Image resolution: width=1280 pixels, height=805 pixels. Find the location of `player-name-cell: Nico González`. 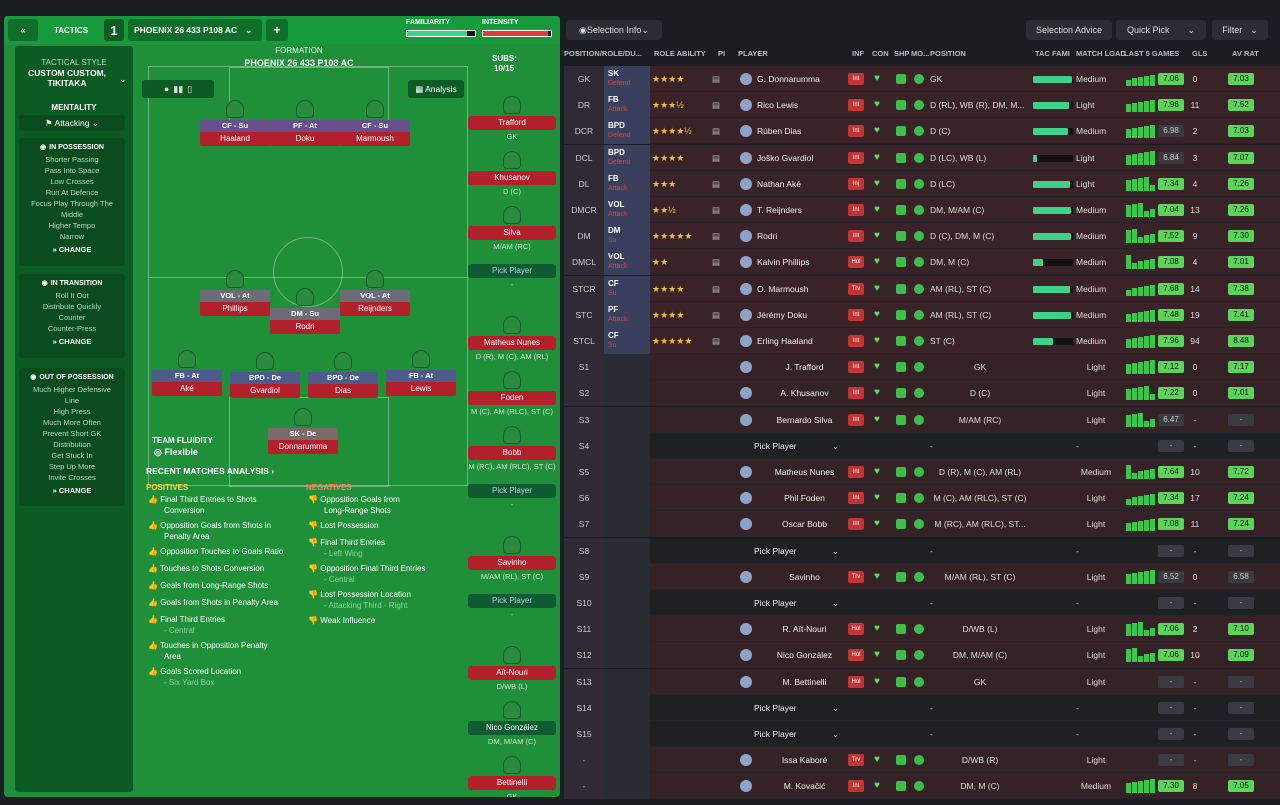

player-name-cell: Nico González is located at coordinates (804, 655).